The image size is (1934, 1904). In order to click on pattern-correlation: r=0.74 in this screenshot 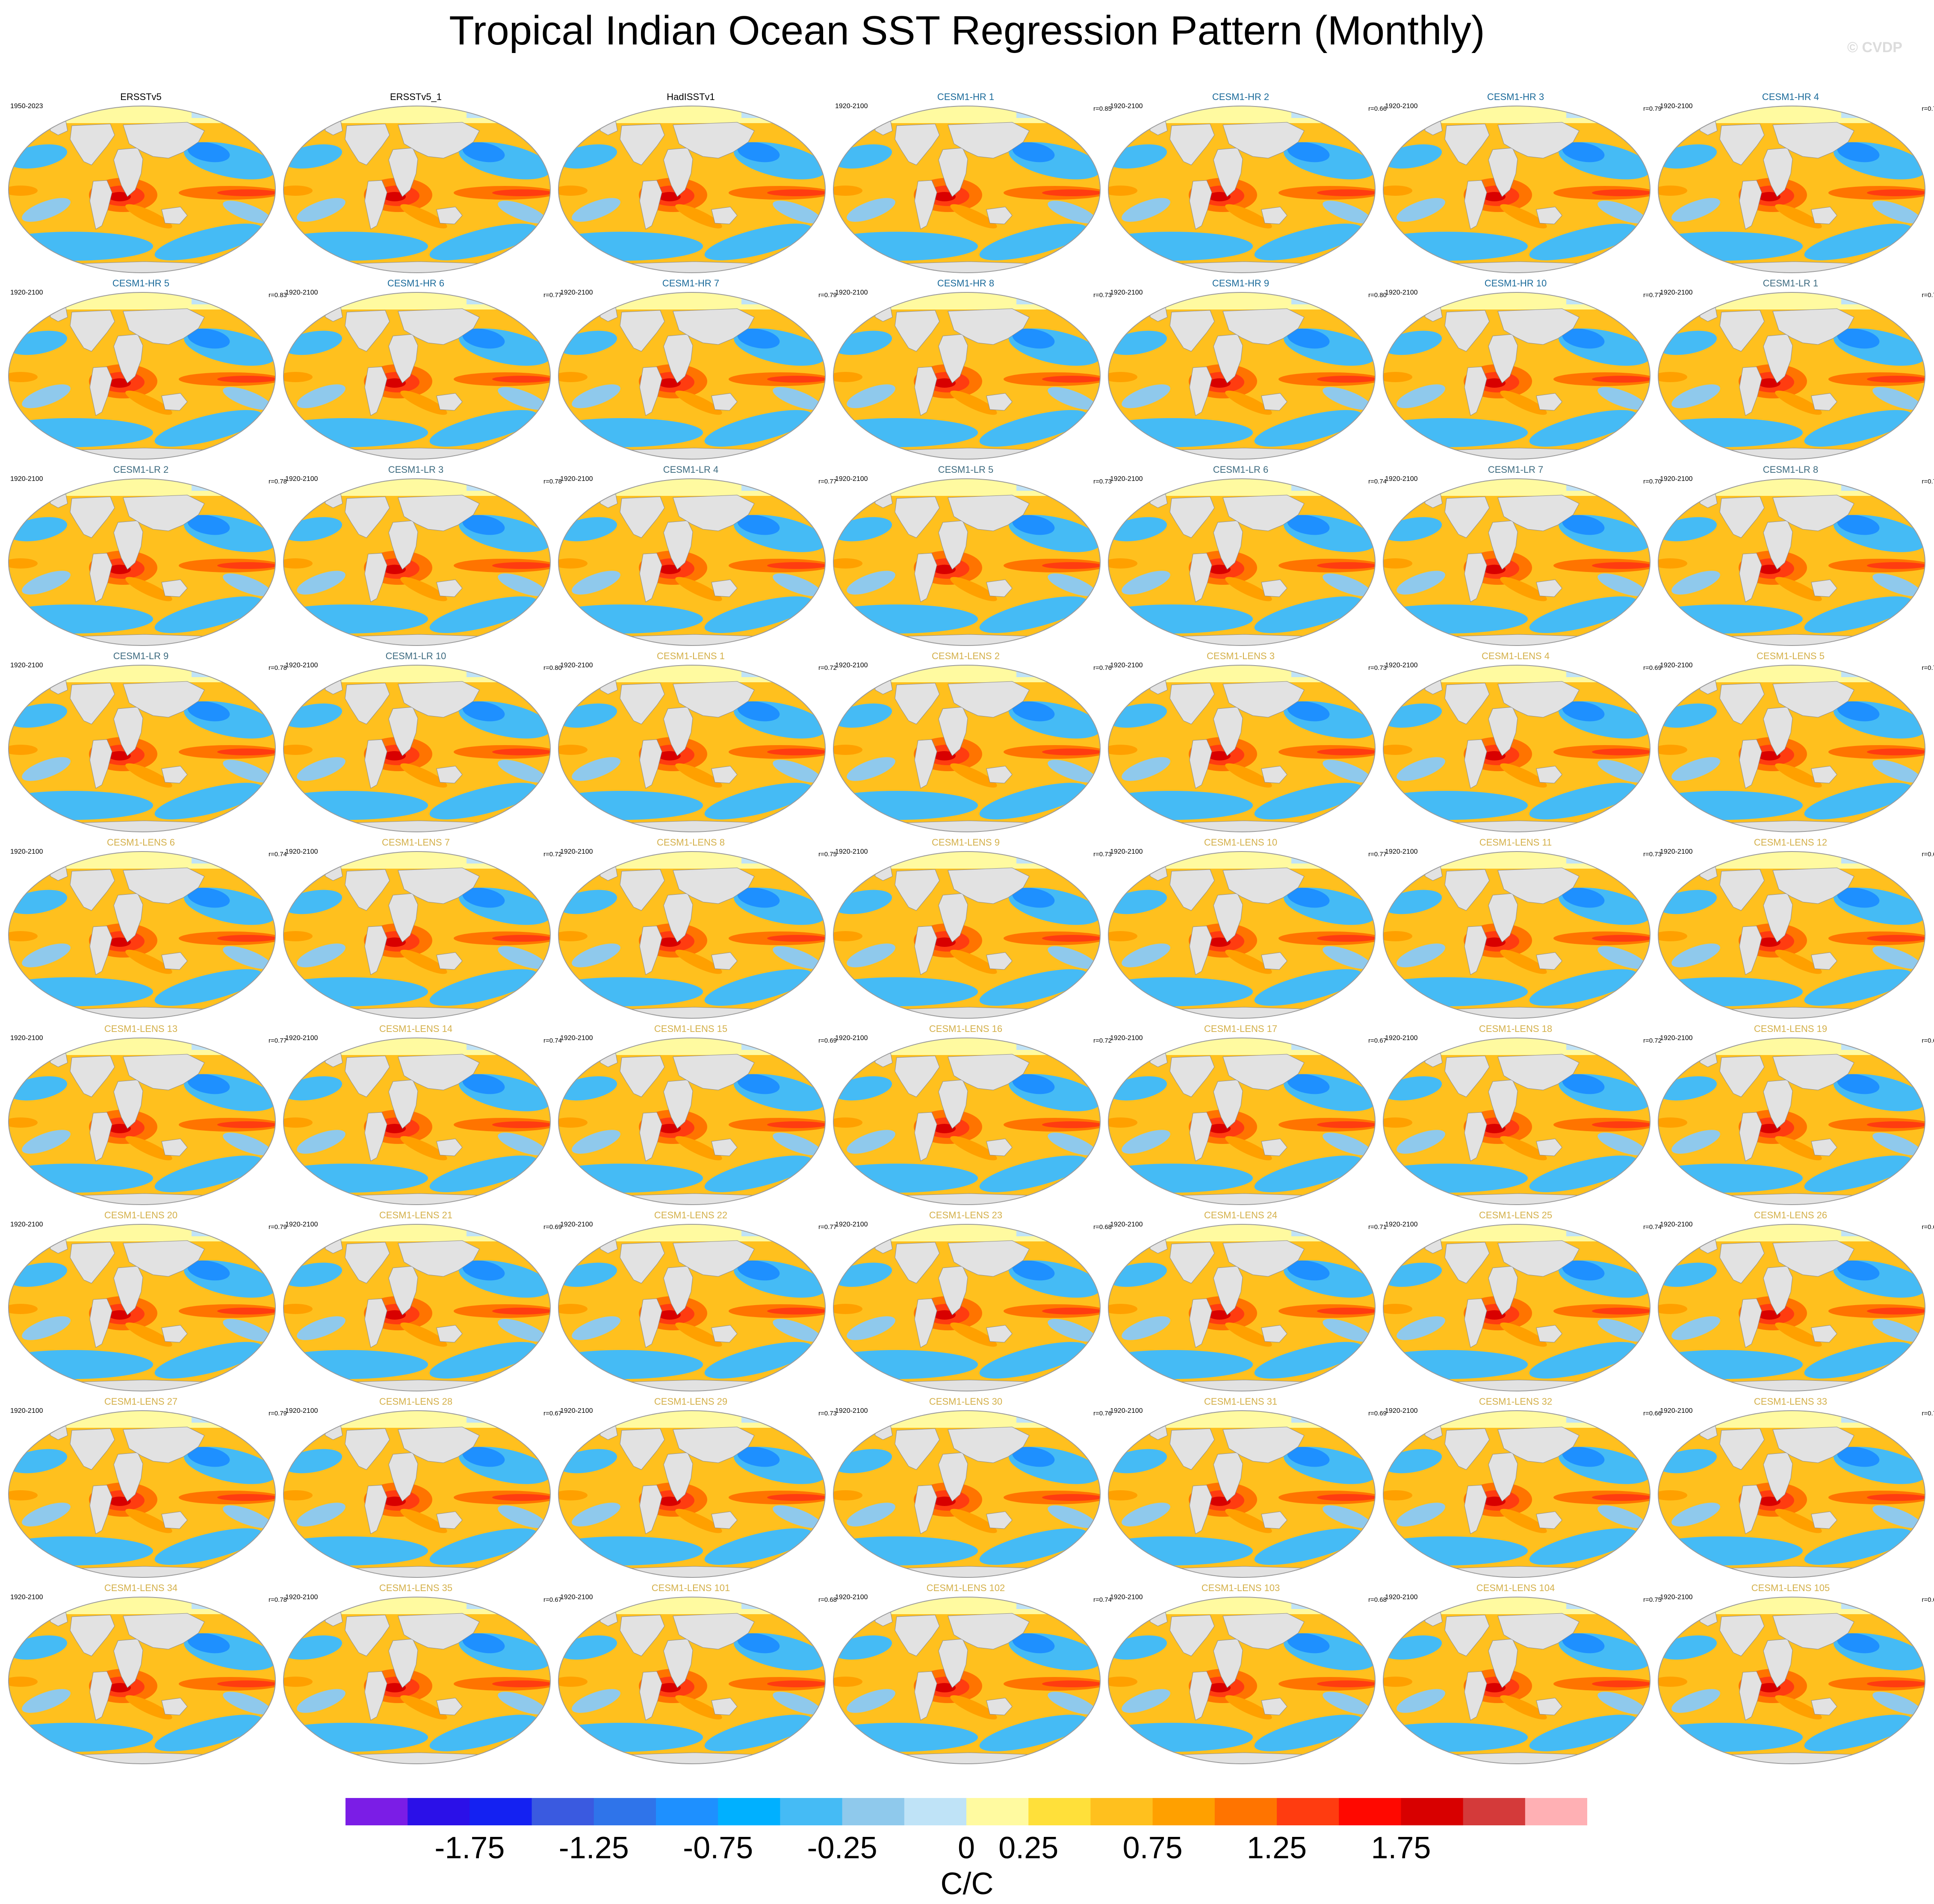, I will do `click(552, 1040)`.